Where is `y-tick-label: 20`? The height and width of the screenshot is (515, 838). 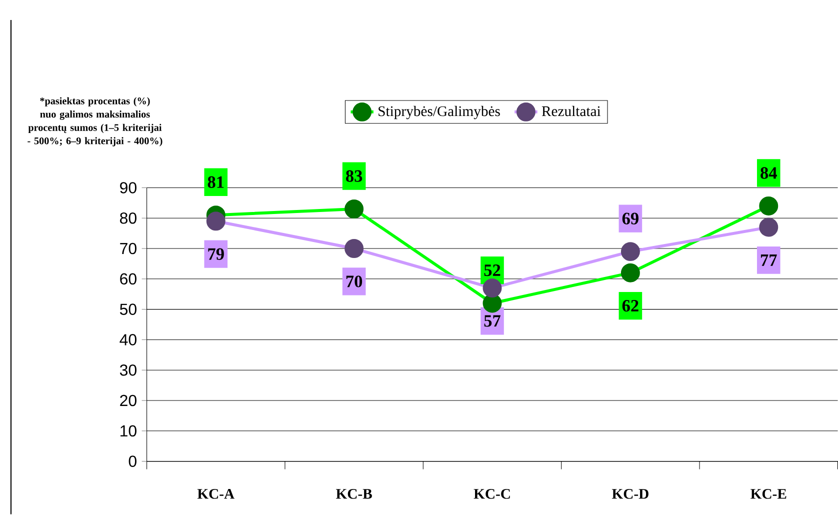
y-tick-label: 20 is located at coordinates (128, 400).